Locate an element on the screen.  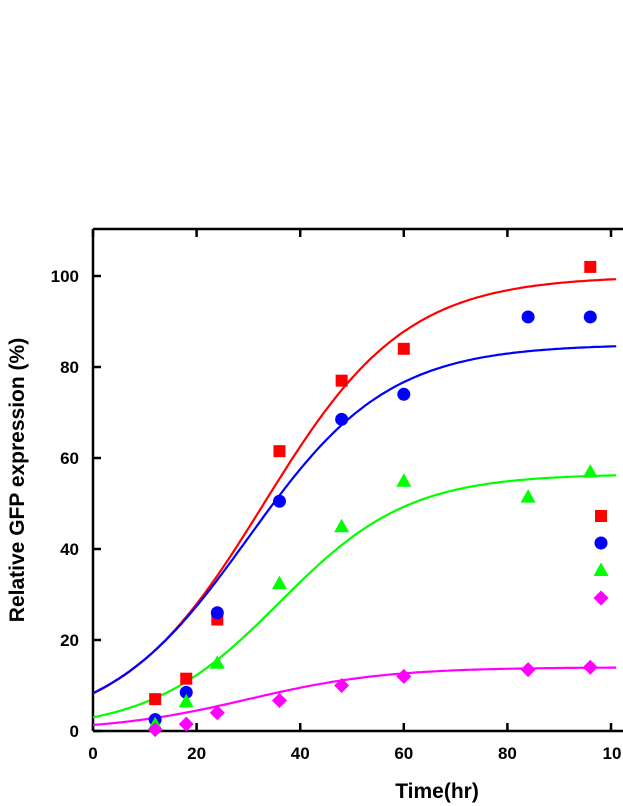
y-tick-label: 80 is located at coordinates (69, 367).